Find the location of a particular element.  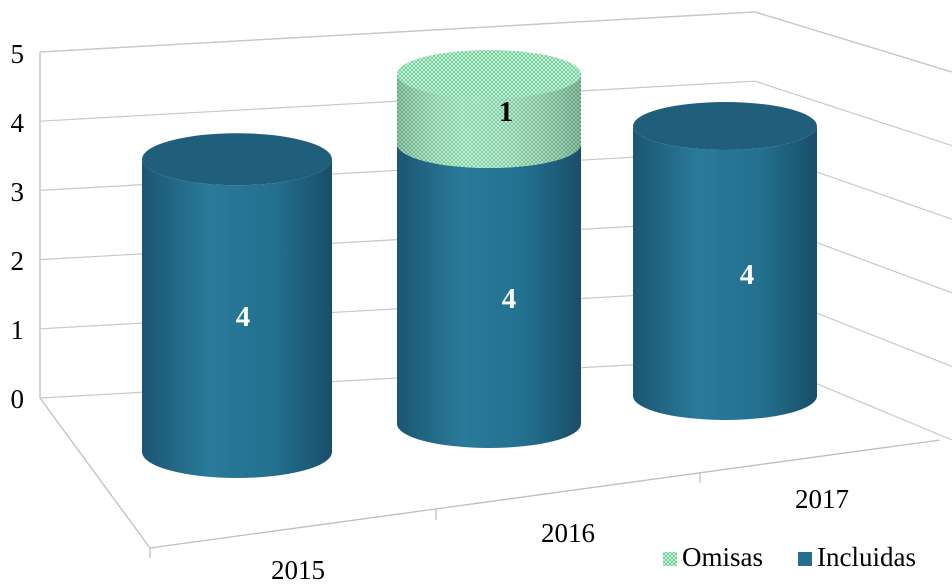

bar-incluidas-2015 is located at coordinates (237, 305).